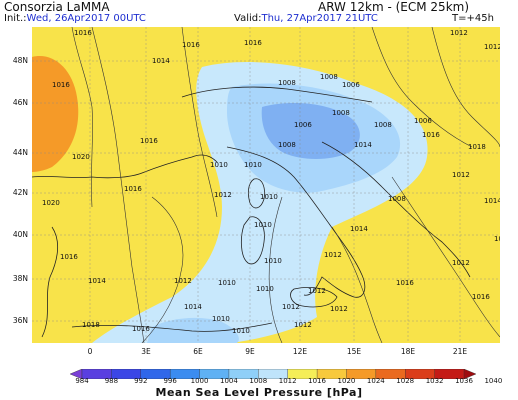 This screenshot has width=518, height=400. I want to click on lat-label: 40N, so click(20, 234).